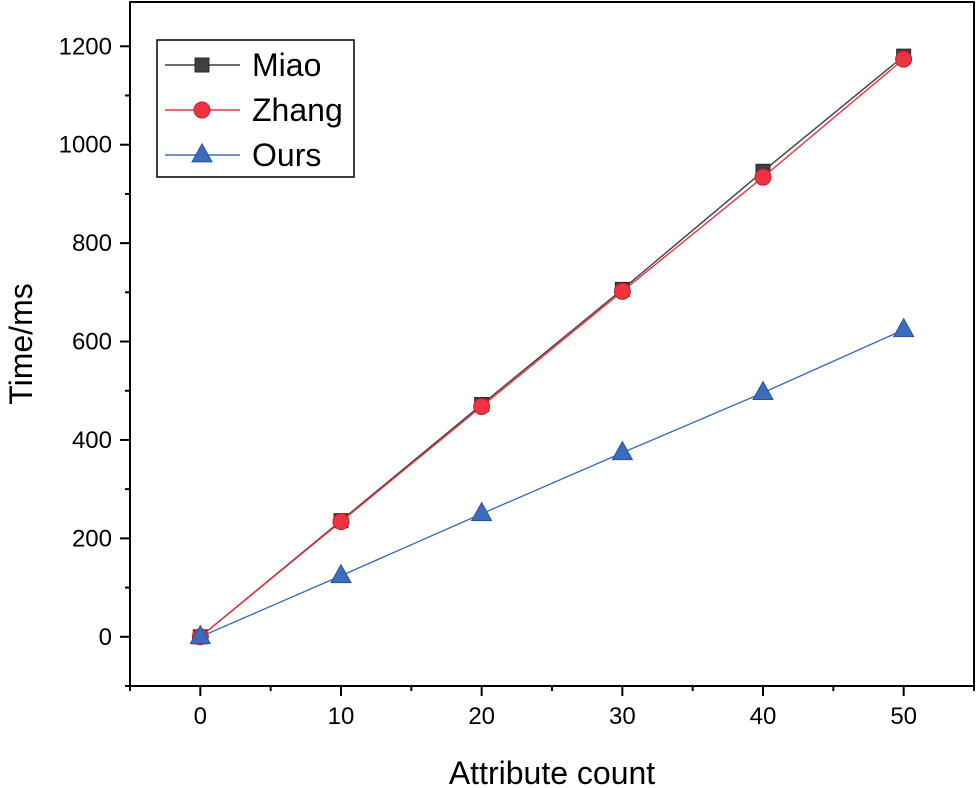 Image resolution: width=980 pixels, height=788 pixels. I want to click on x-tick-label: 50, so click(903, 716).